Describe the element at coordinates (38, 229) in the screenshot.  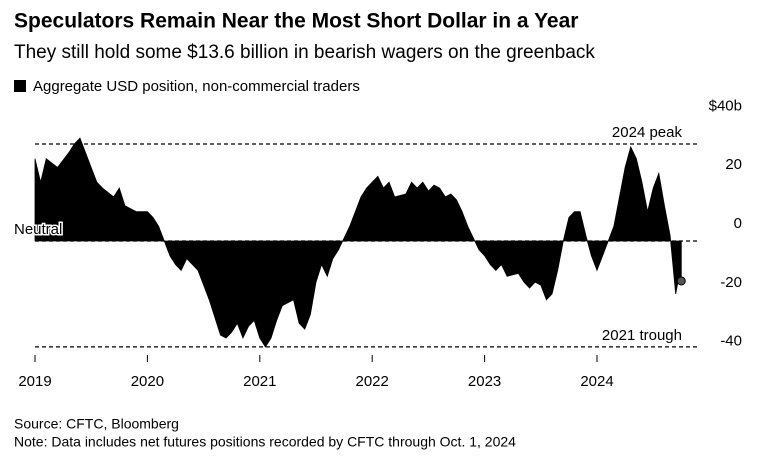
I see `annotation: Neutral` at that location.